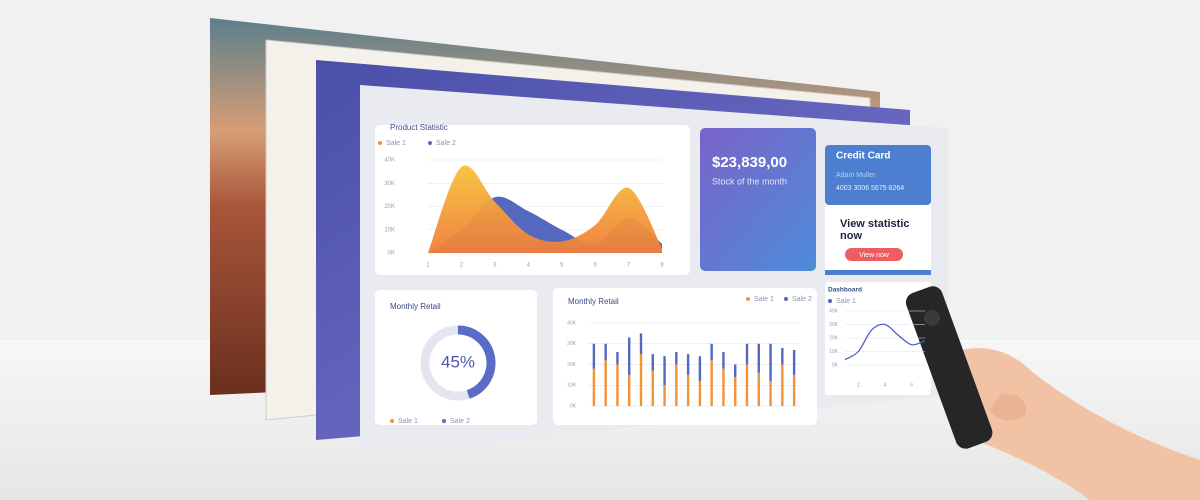 The image size is (1200, 500). What do you see at coordinates (419, 127) in the screenshot?
I see `chart-title: Product Statistic` at bounding box center [419, 127].